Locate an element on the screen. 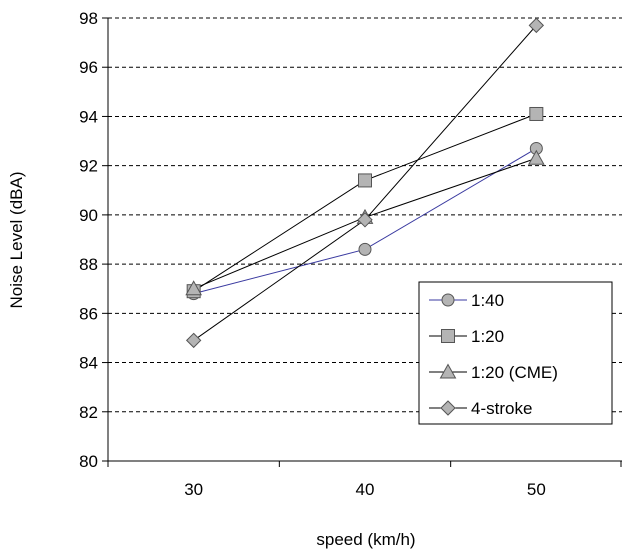  x-axis-title: speed (km/h) is located at coordinates (365, 539).